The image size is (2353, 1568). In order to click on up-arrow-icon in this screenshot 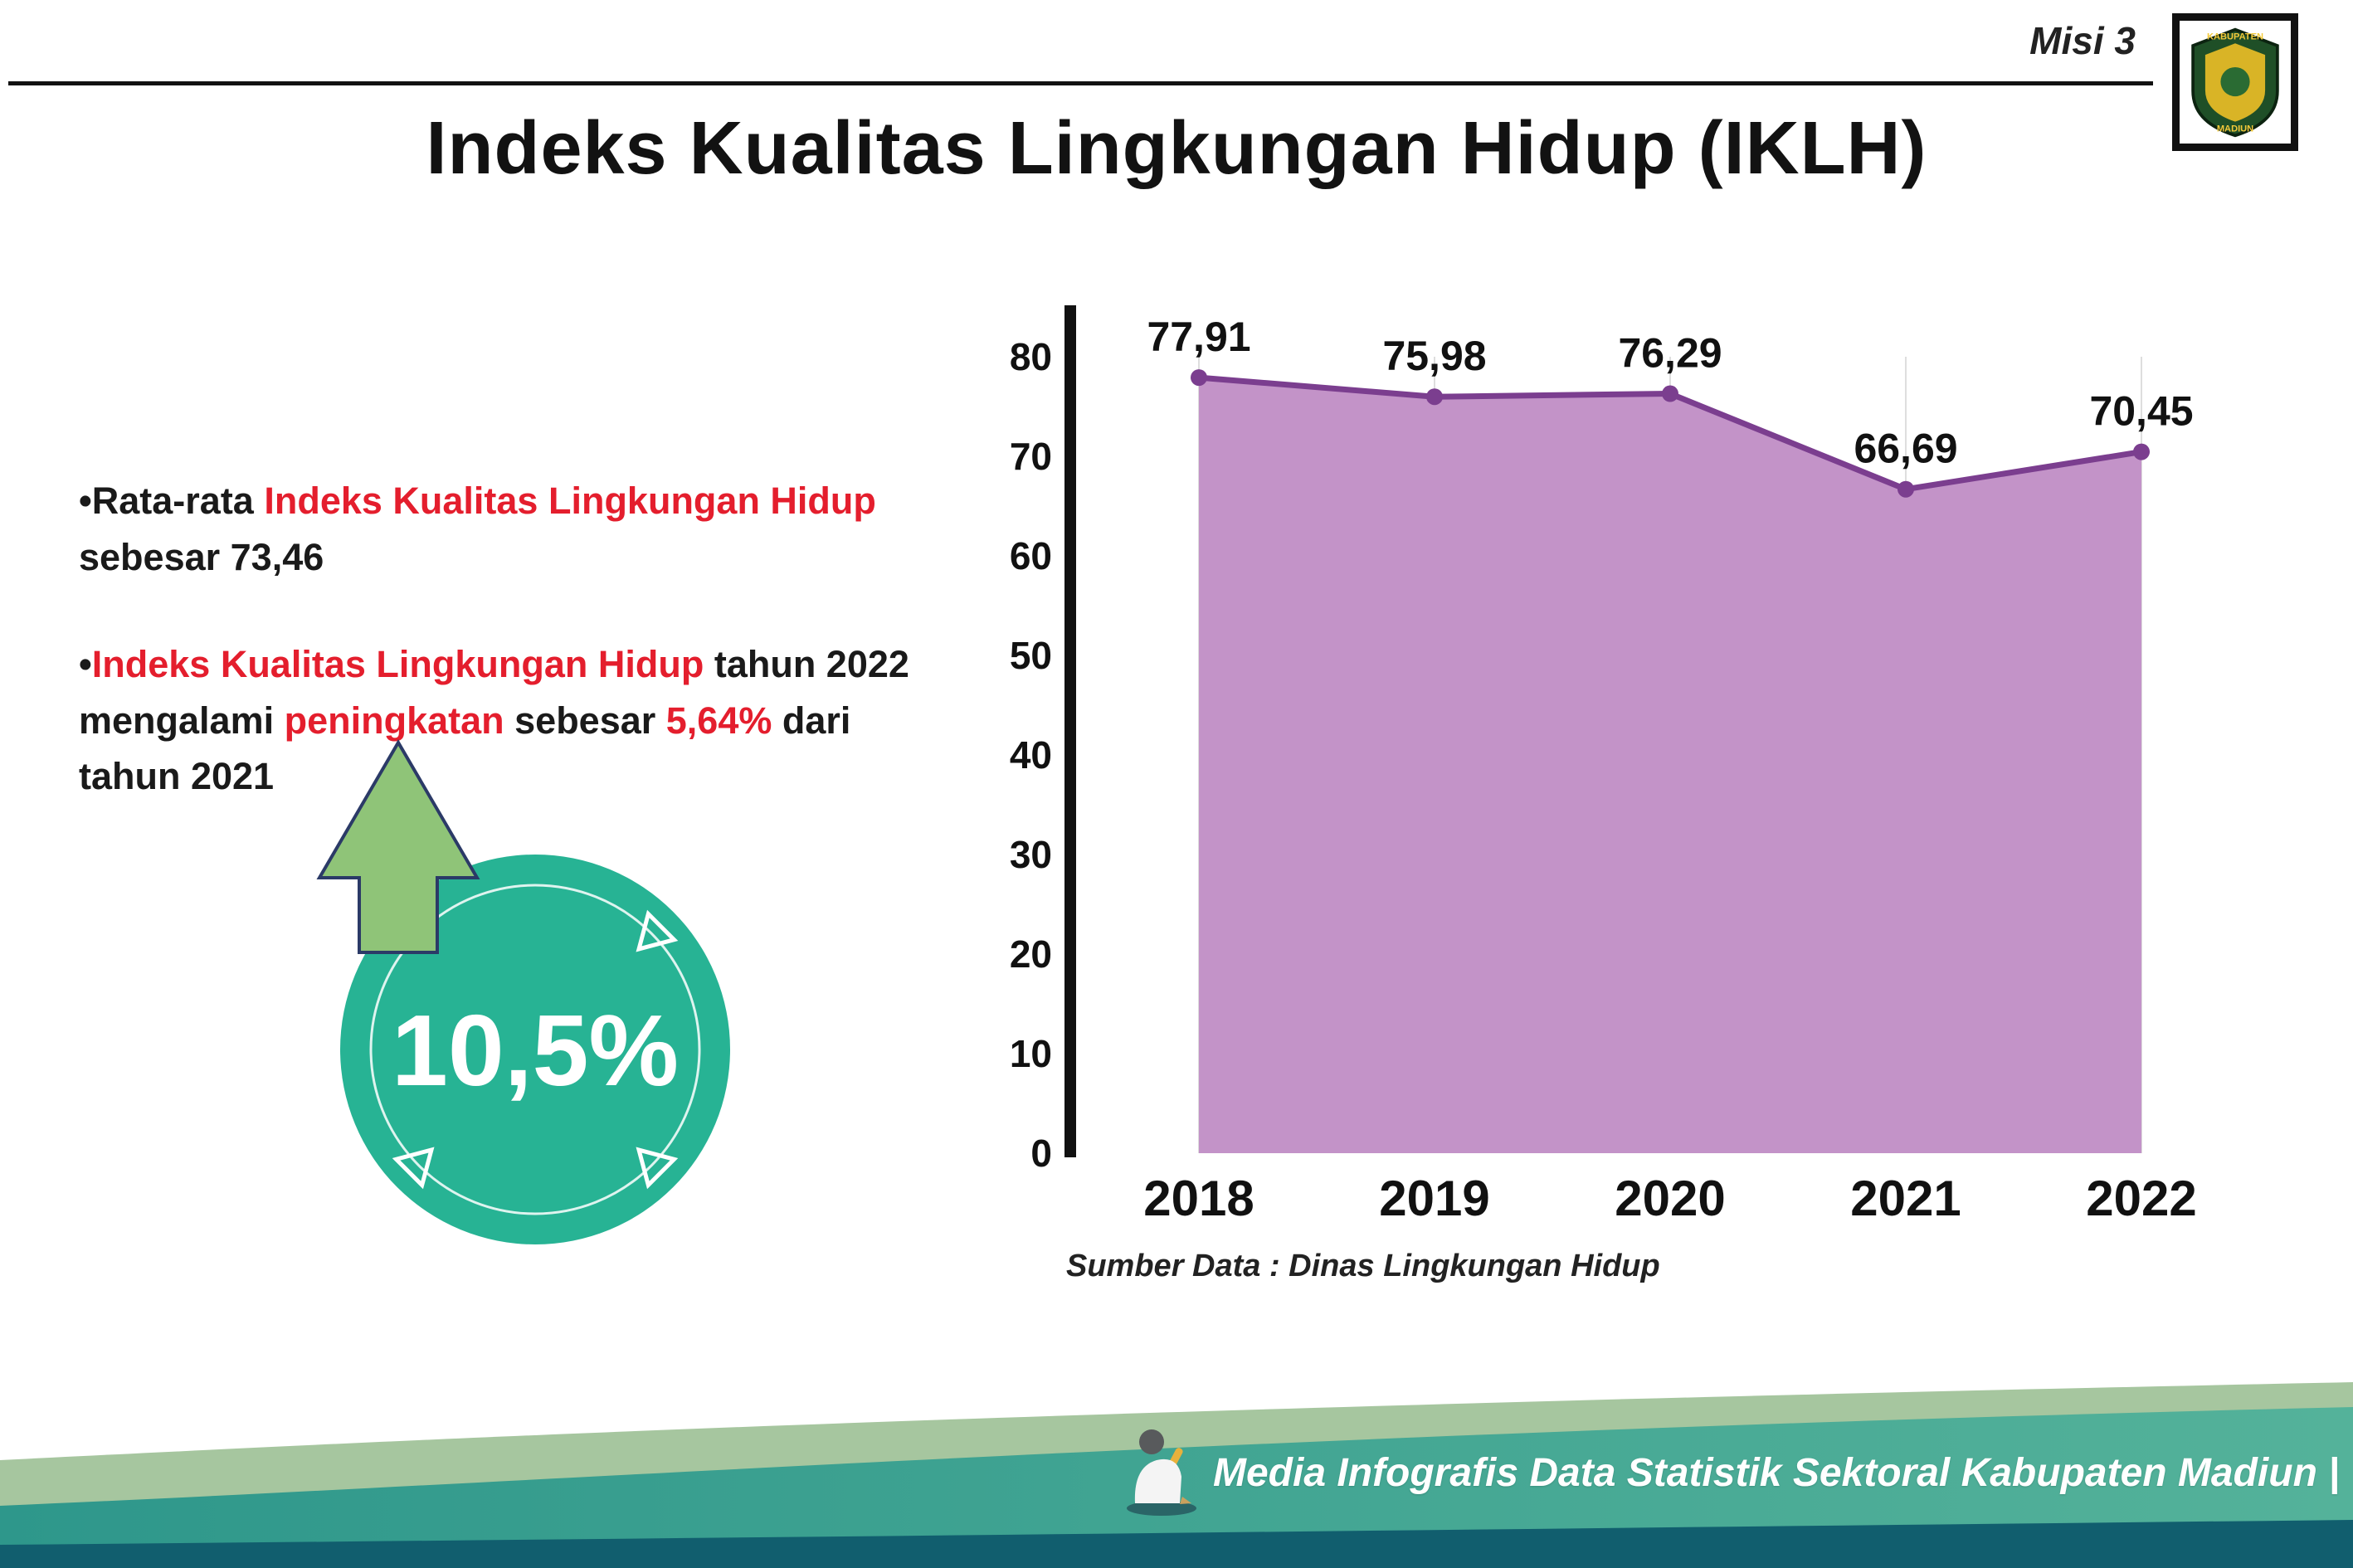, I will do `click(398, 846)`.